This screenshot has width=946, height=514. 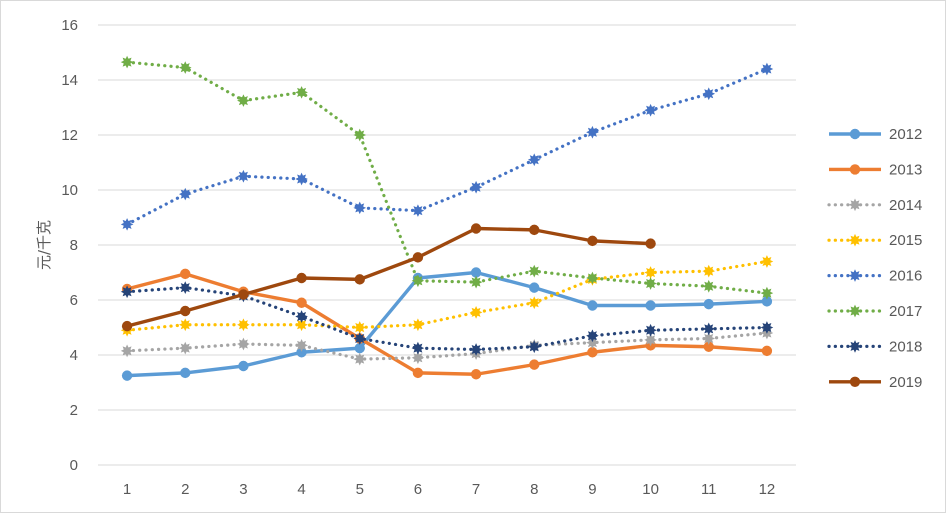 I want to click on x-tick-label: 5, so click(x=360, y=489).